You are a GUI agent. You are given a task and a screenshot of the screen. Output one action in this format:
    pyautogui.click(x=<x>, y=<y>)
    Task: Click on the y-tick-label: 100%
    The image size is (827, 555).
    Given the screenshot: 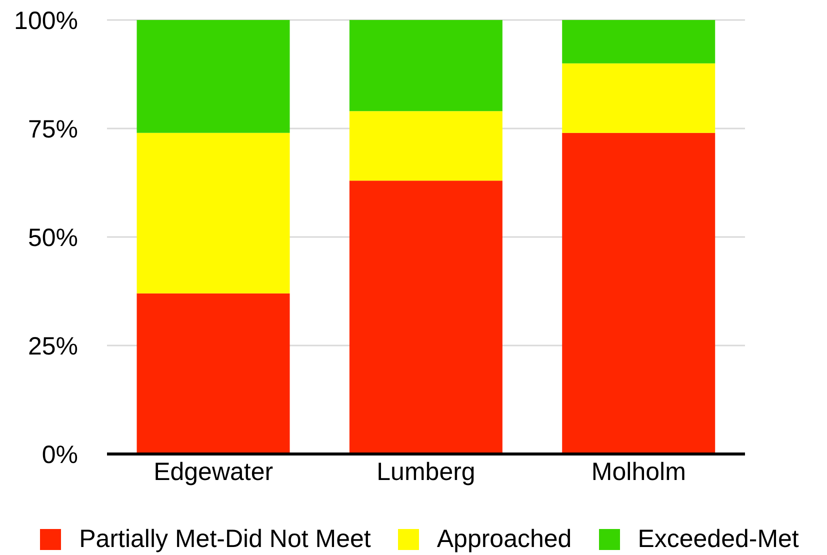 What is the action you would take?
    pyautogui.click(x=46, y=20)
    